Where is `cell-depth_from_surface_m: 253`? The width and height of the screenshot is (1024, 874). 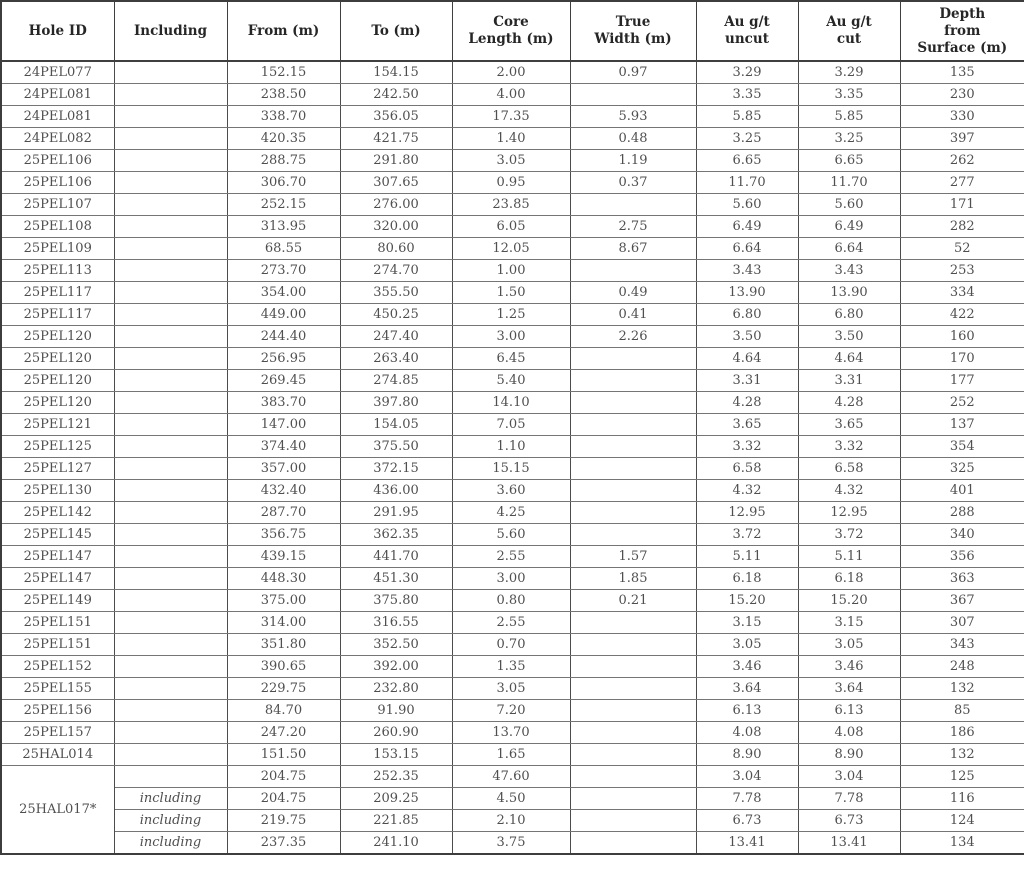 cell-depth_from_surface_m: 253 is located at coordinates (961, 270).